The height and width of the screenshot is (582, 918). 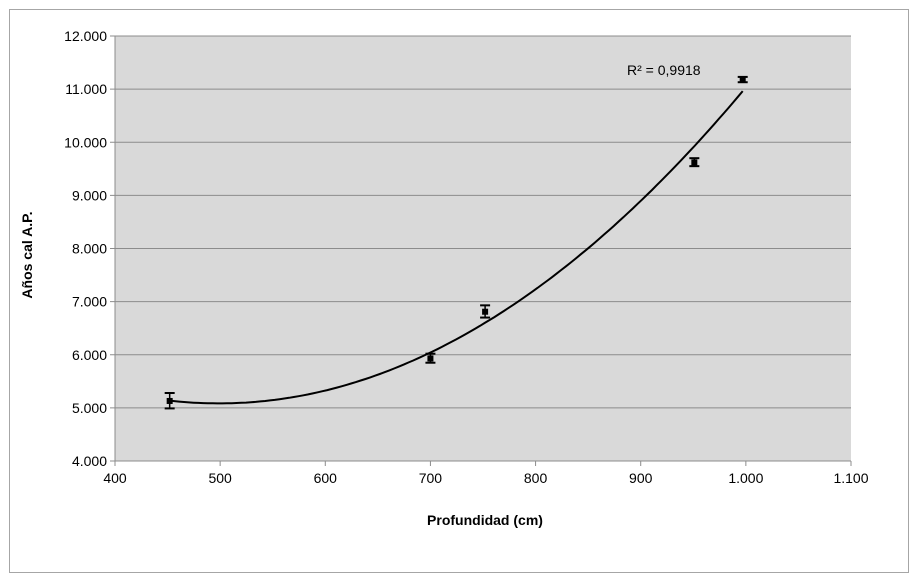 What do you see at coordinates (326, 478) in the screenshot?
I see `x-tick-label: 600` at bounding box center [326, 478].